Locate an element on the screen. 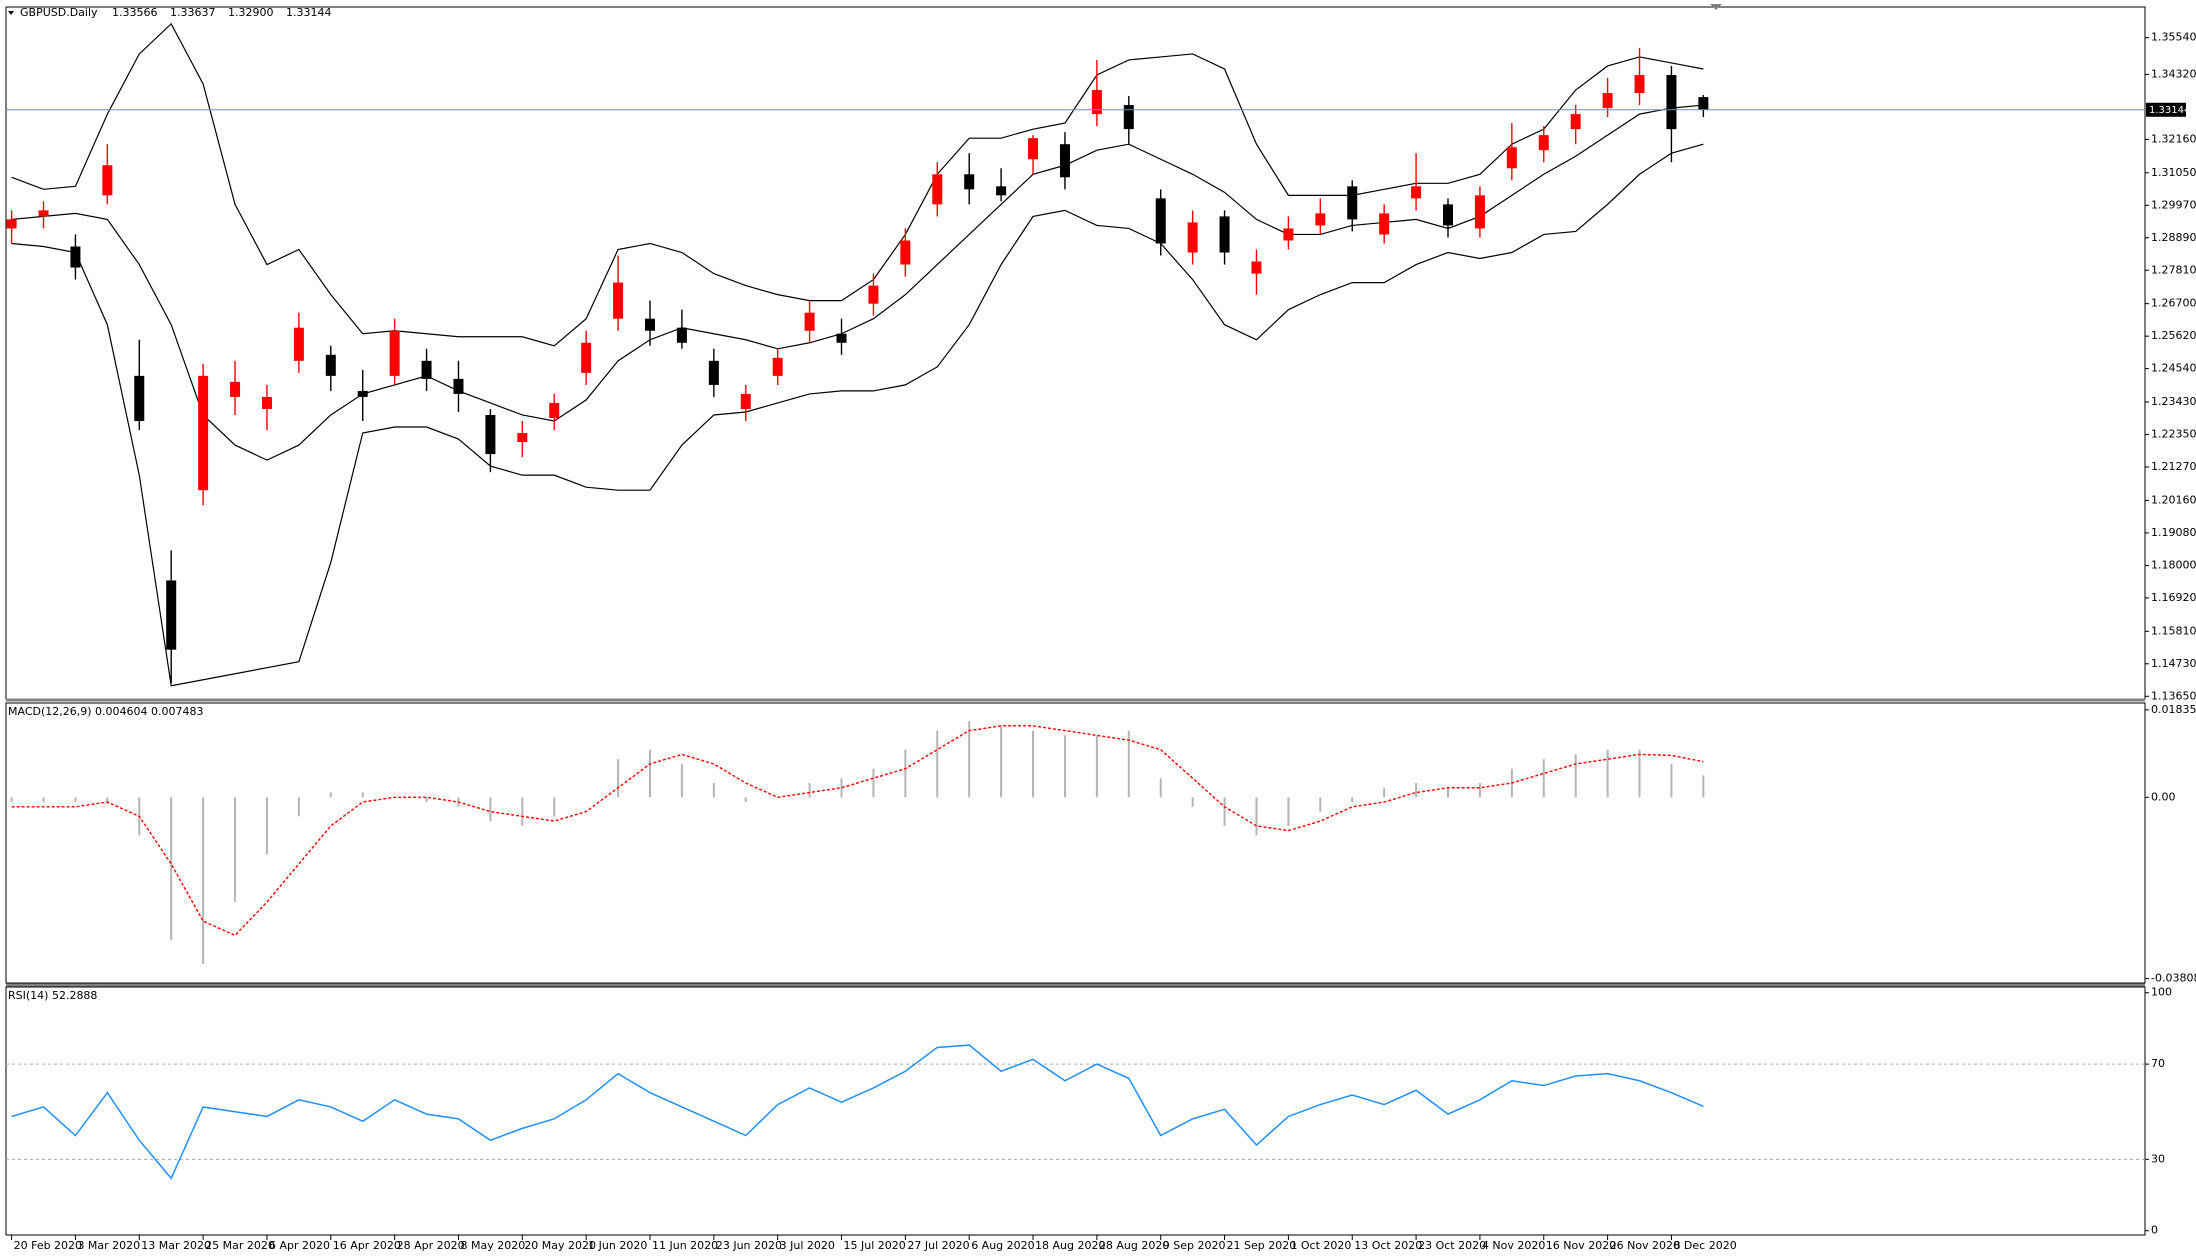 This screenshot has height=1260, width=2196. x-tick-label: 23 Jun 2020 is located at coordinates (749, 1245).